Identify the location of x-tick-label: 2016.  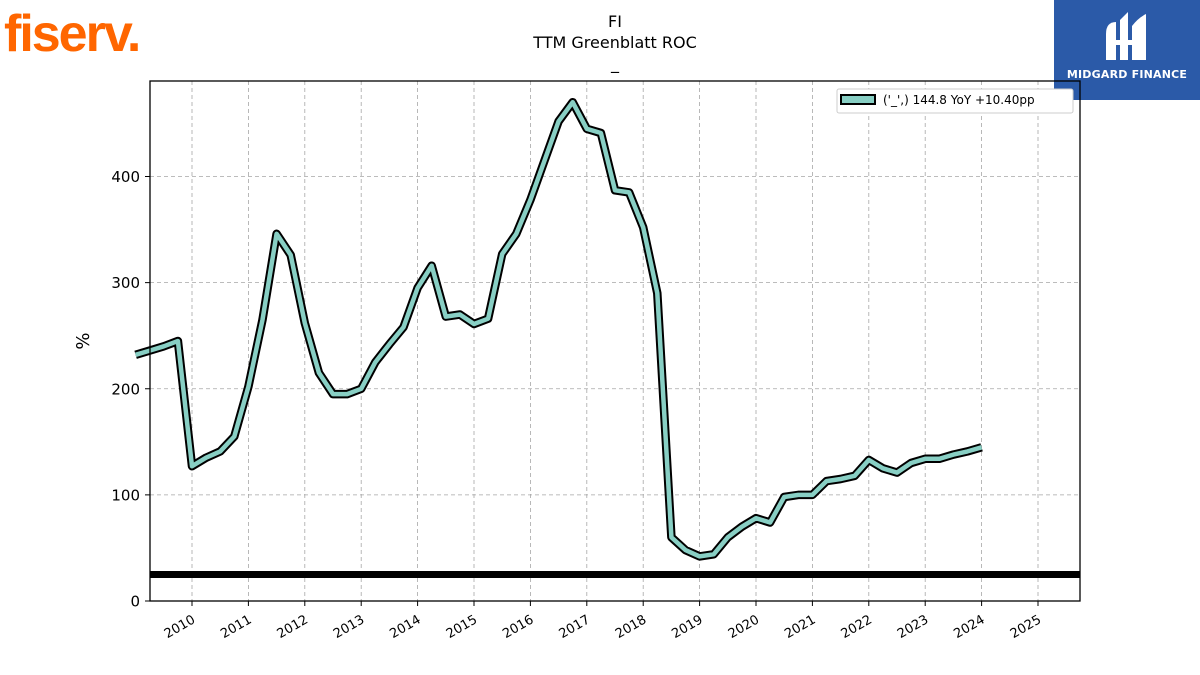
(518, 627).